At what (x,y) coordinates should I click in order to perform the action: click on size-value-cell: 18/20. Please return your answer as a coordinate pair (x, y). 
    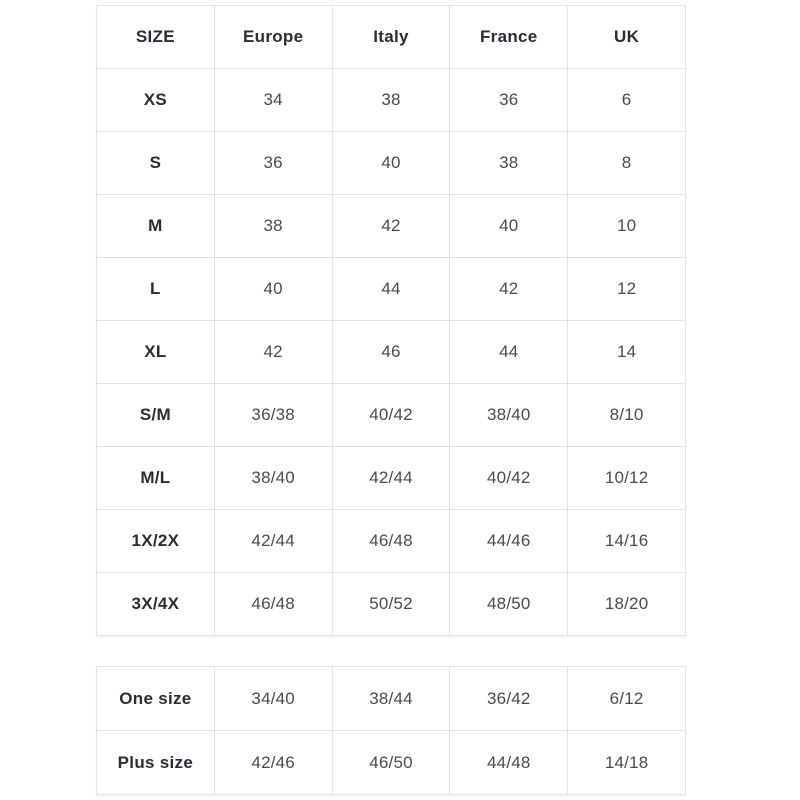
    Looking at the image, I should click on (626, 604).